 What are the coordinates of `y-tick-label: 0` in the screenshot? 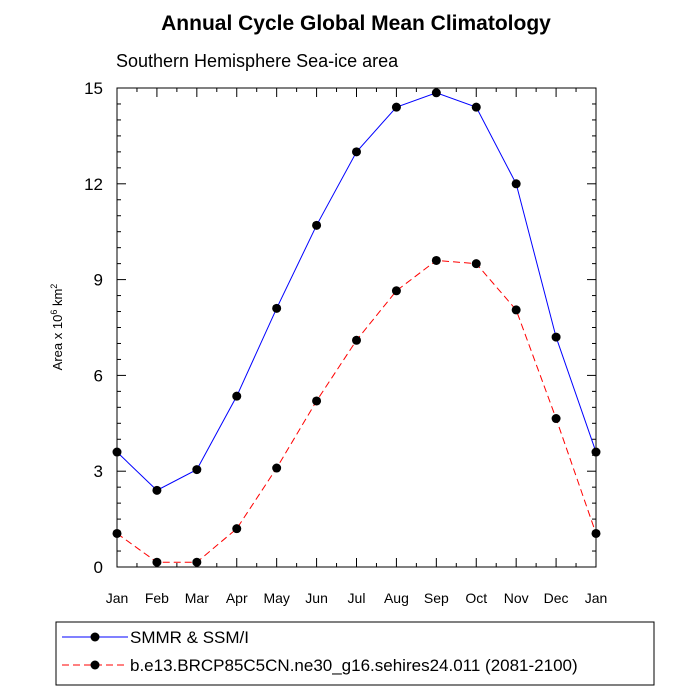 It's located at (98, 567).